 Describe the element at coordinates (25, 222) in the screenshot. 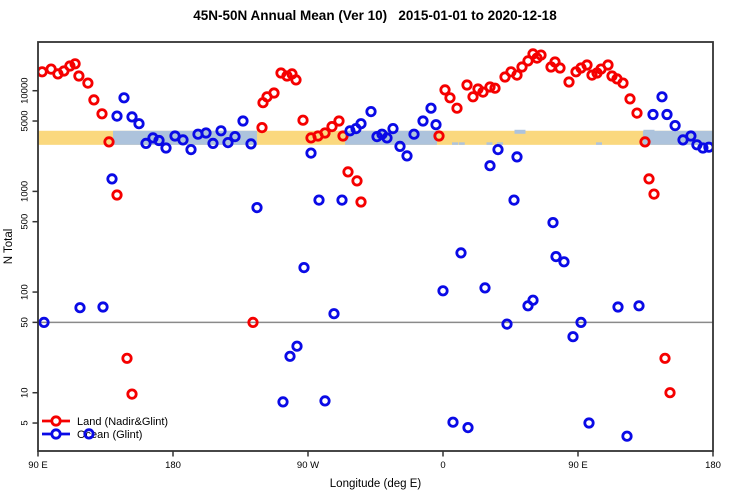

I see `y-tick-label: 500` at that location.